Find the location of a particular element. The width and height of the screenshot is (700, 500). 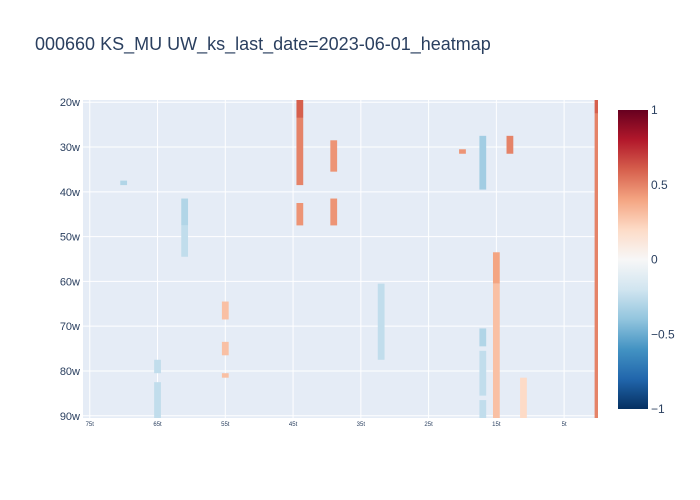

x-tick-label: 65t is located at coordinates (157, 425).